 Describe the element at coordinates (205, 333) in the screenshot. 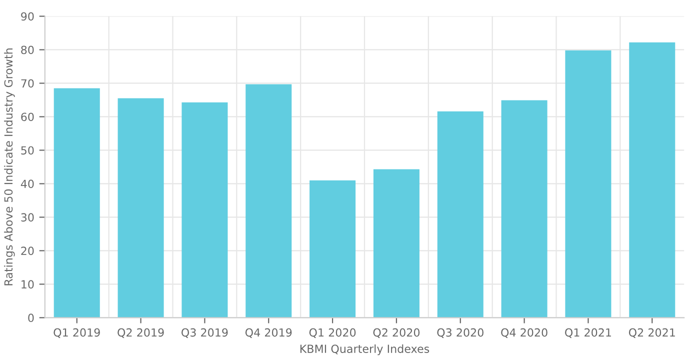

I see `x-tick-label: Q3 2019` at that location.